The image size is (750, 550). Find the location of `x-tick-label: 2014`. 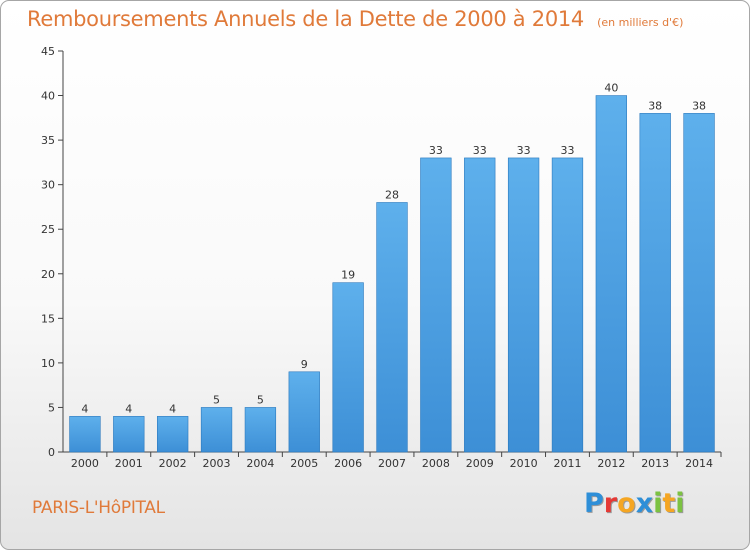

x-tick-label: 2014 is located at coordinates (699, 463).